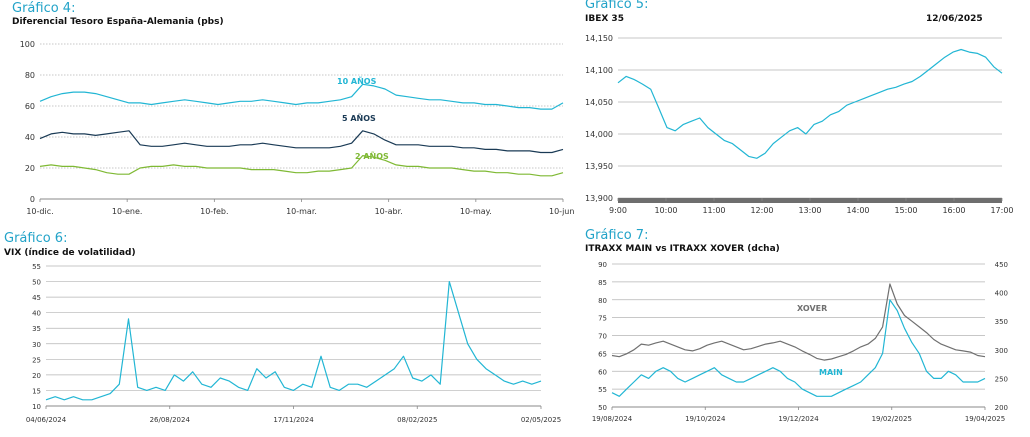 This screenshot has width=1030, height=437. I want to click on x-tick-label: 14:00, so click(857, 210).